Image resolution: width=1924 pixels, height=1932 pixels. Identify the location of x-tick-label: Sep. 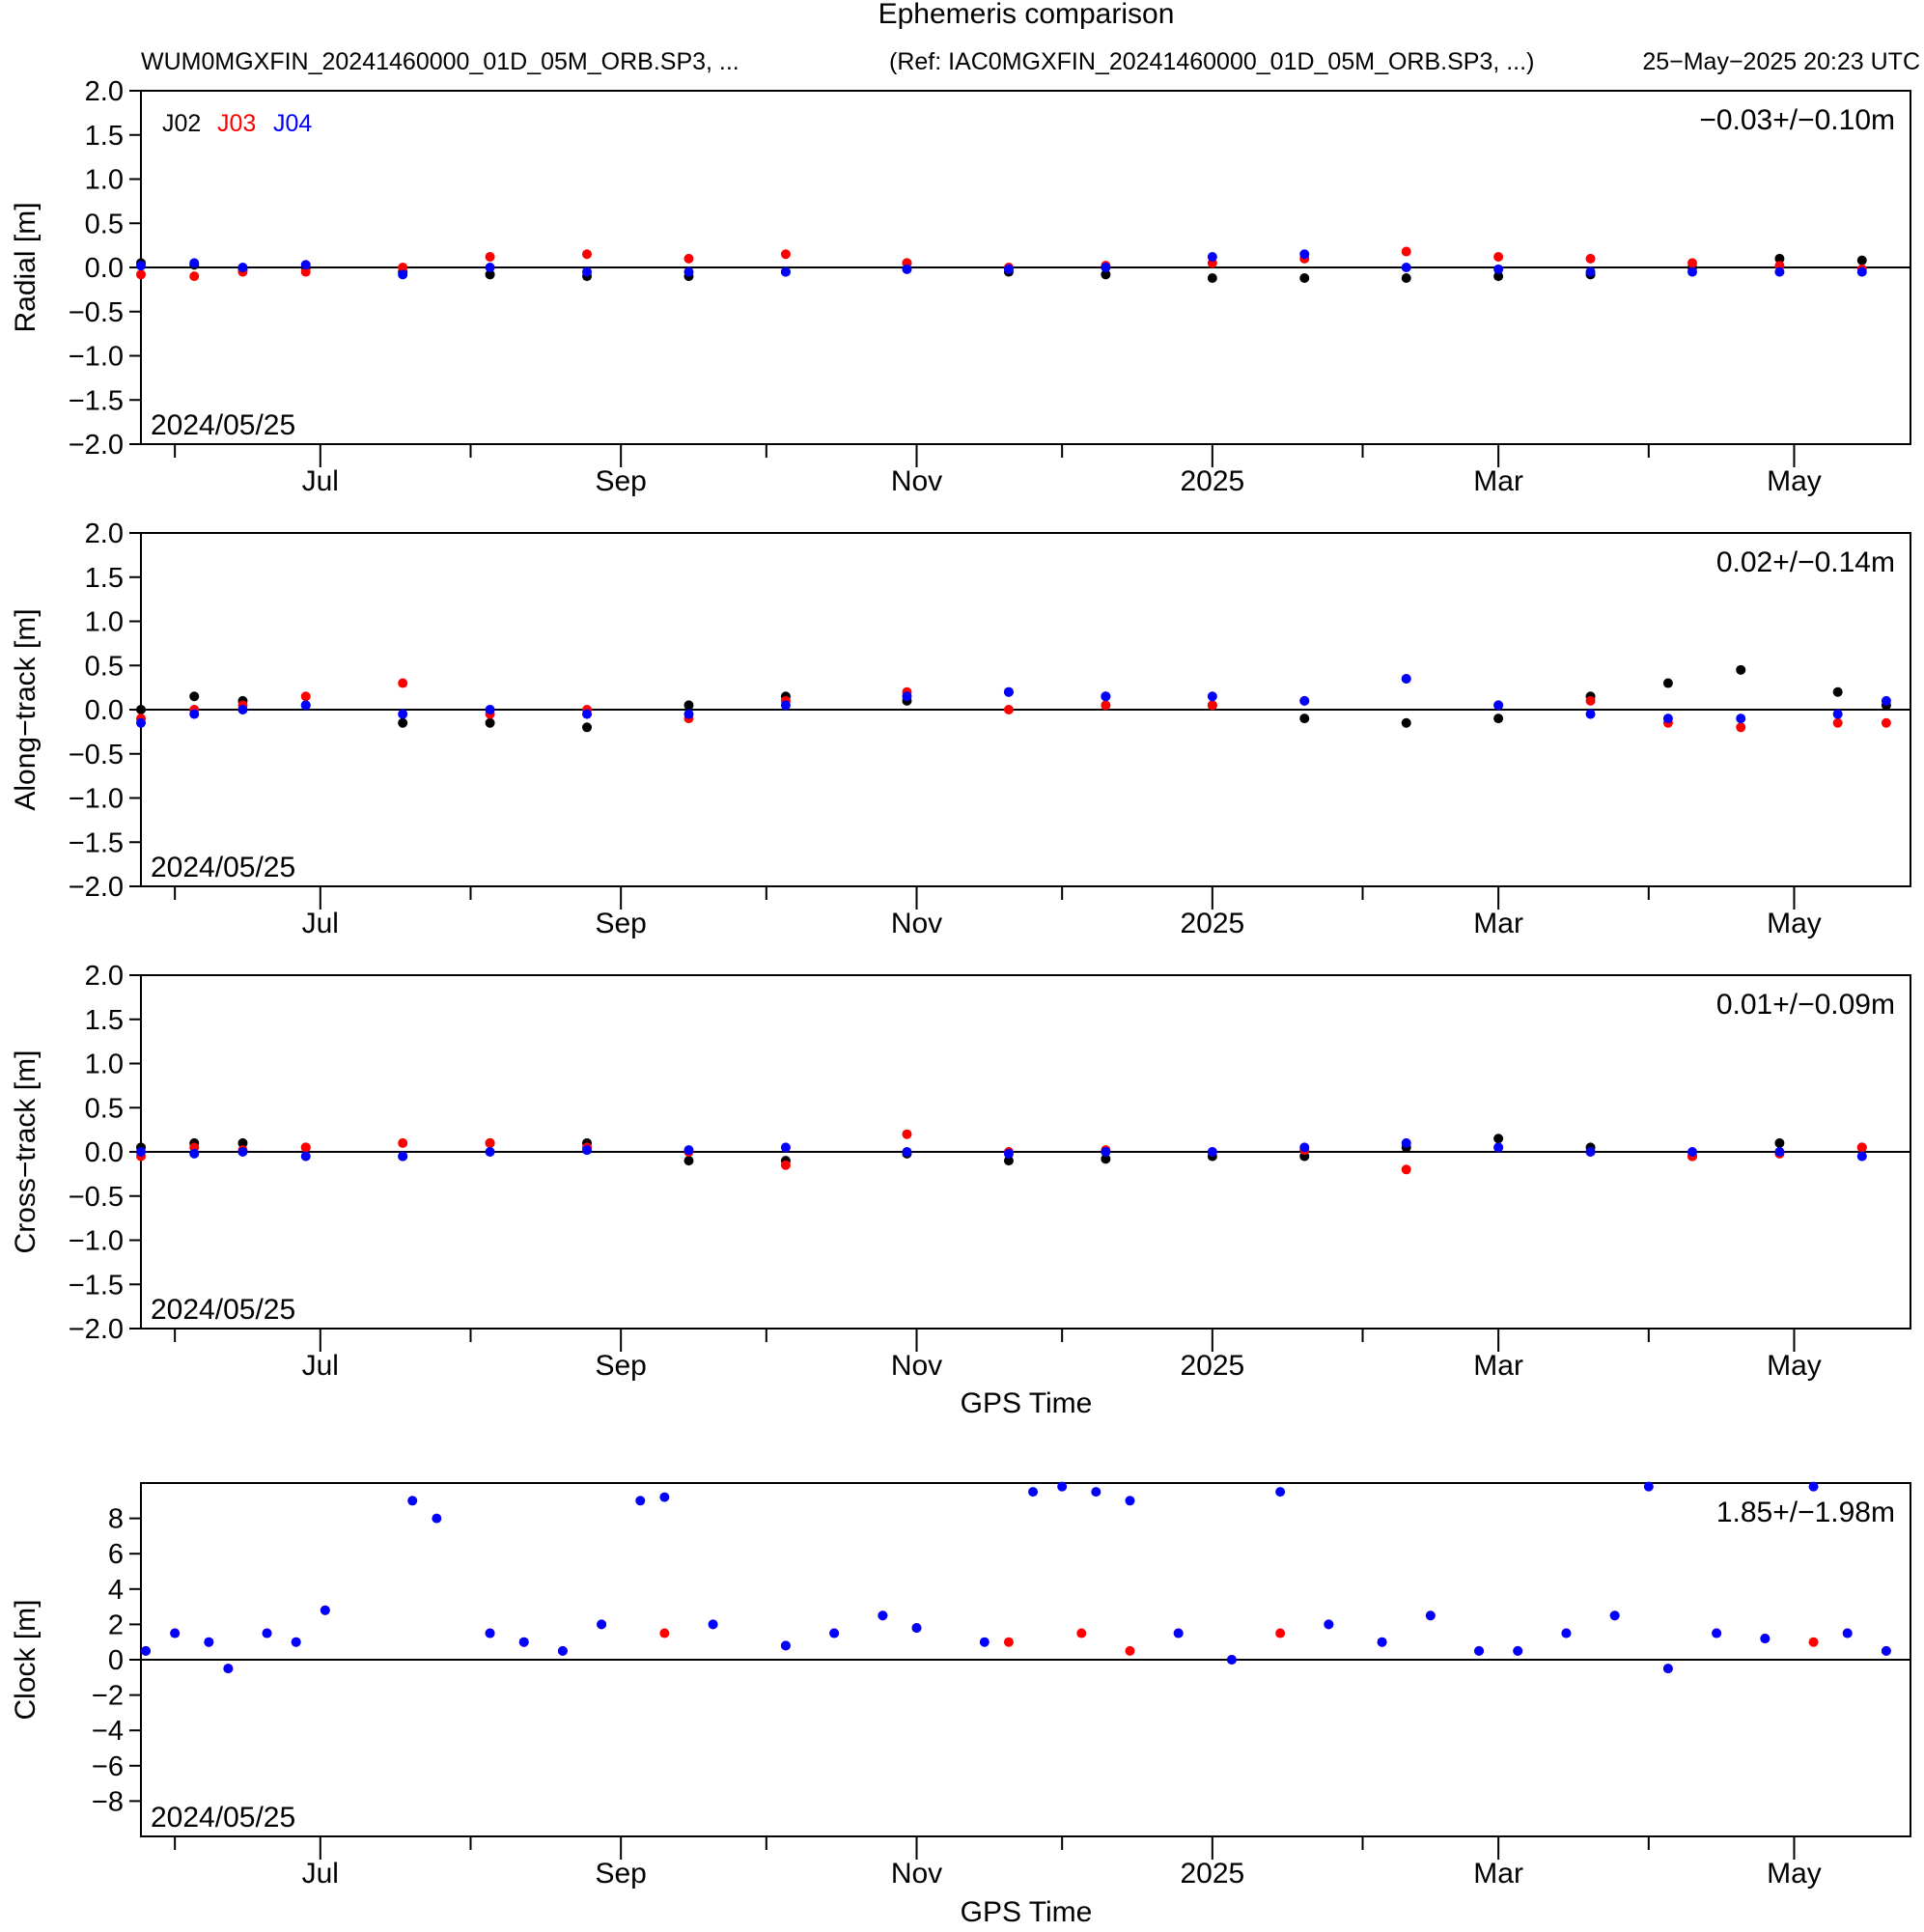
(620, 481).